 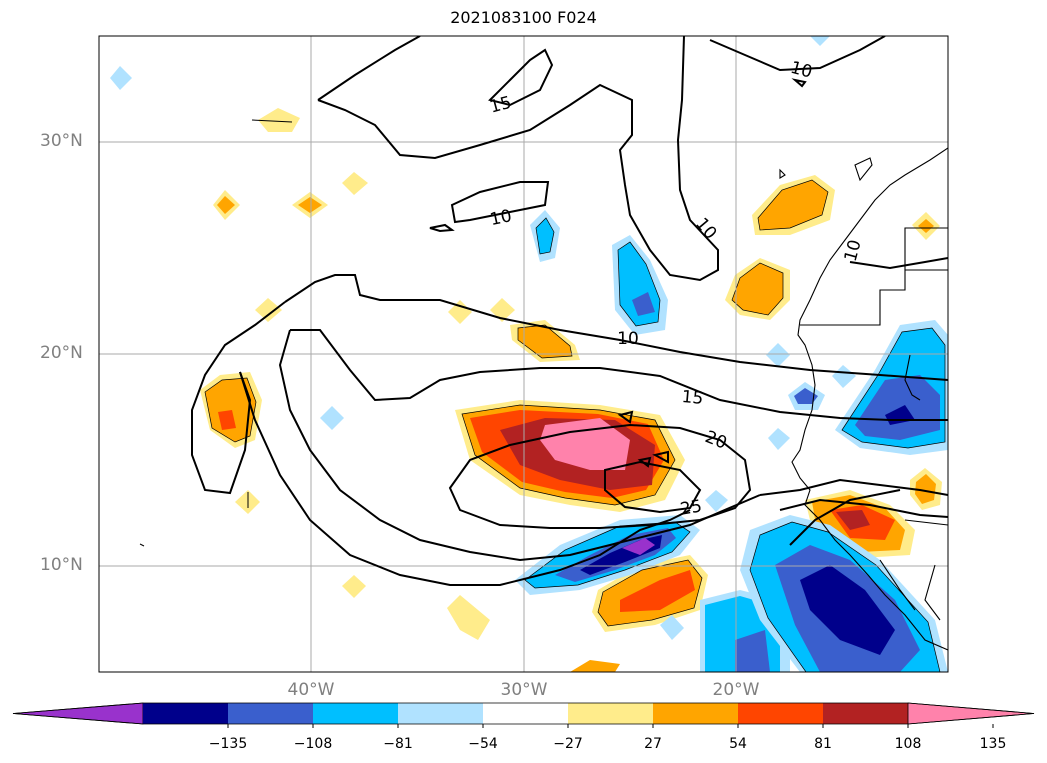 What do you see at coordinates (78, 713) in the screenshot?
I see `colorbar-extend-min` at bounding box center [78, 713].